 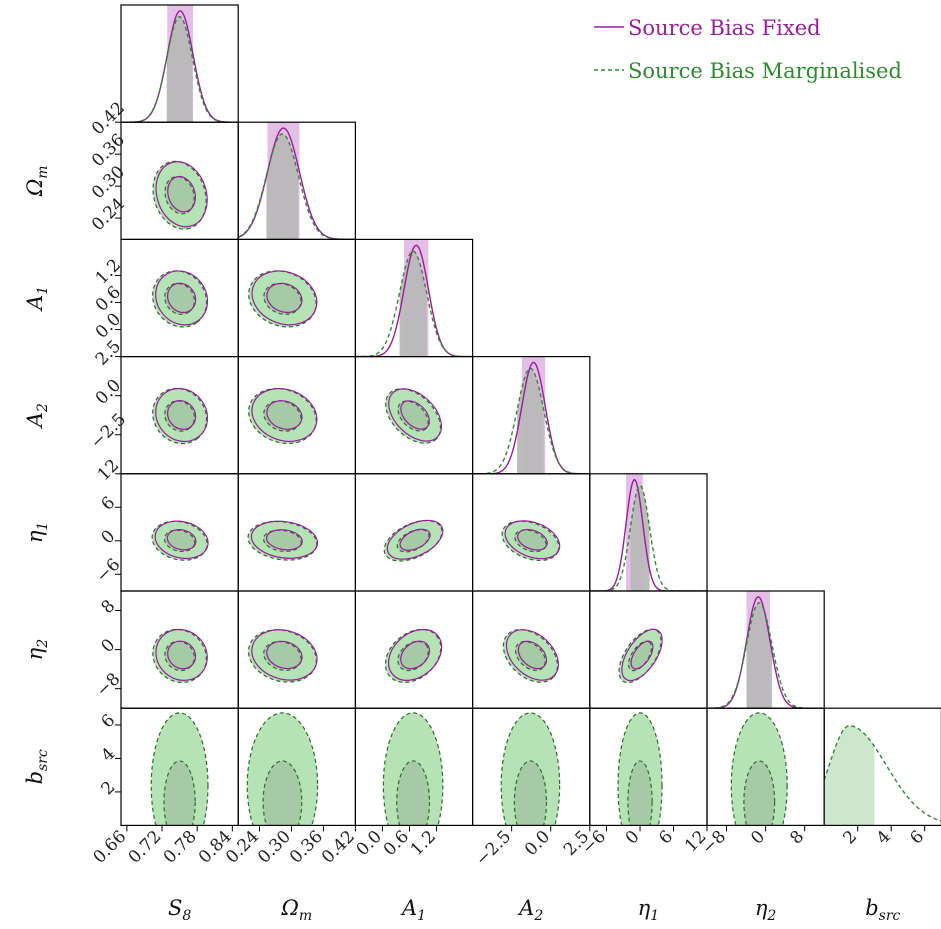 I want to click on contour68-marg-eta1-eta2, so click(x=640, y=656).